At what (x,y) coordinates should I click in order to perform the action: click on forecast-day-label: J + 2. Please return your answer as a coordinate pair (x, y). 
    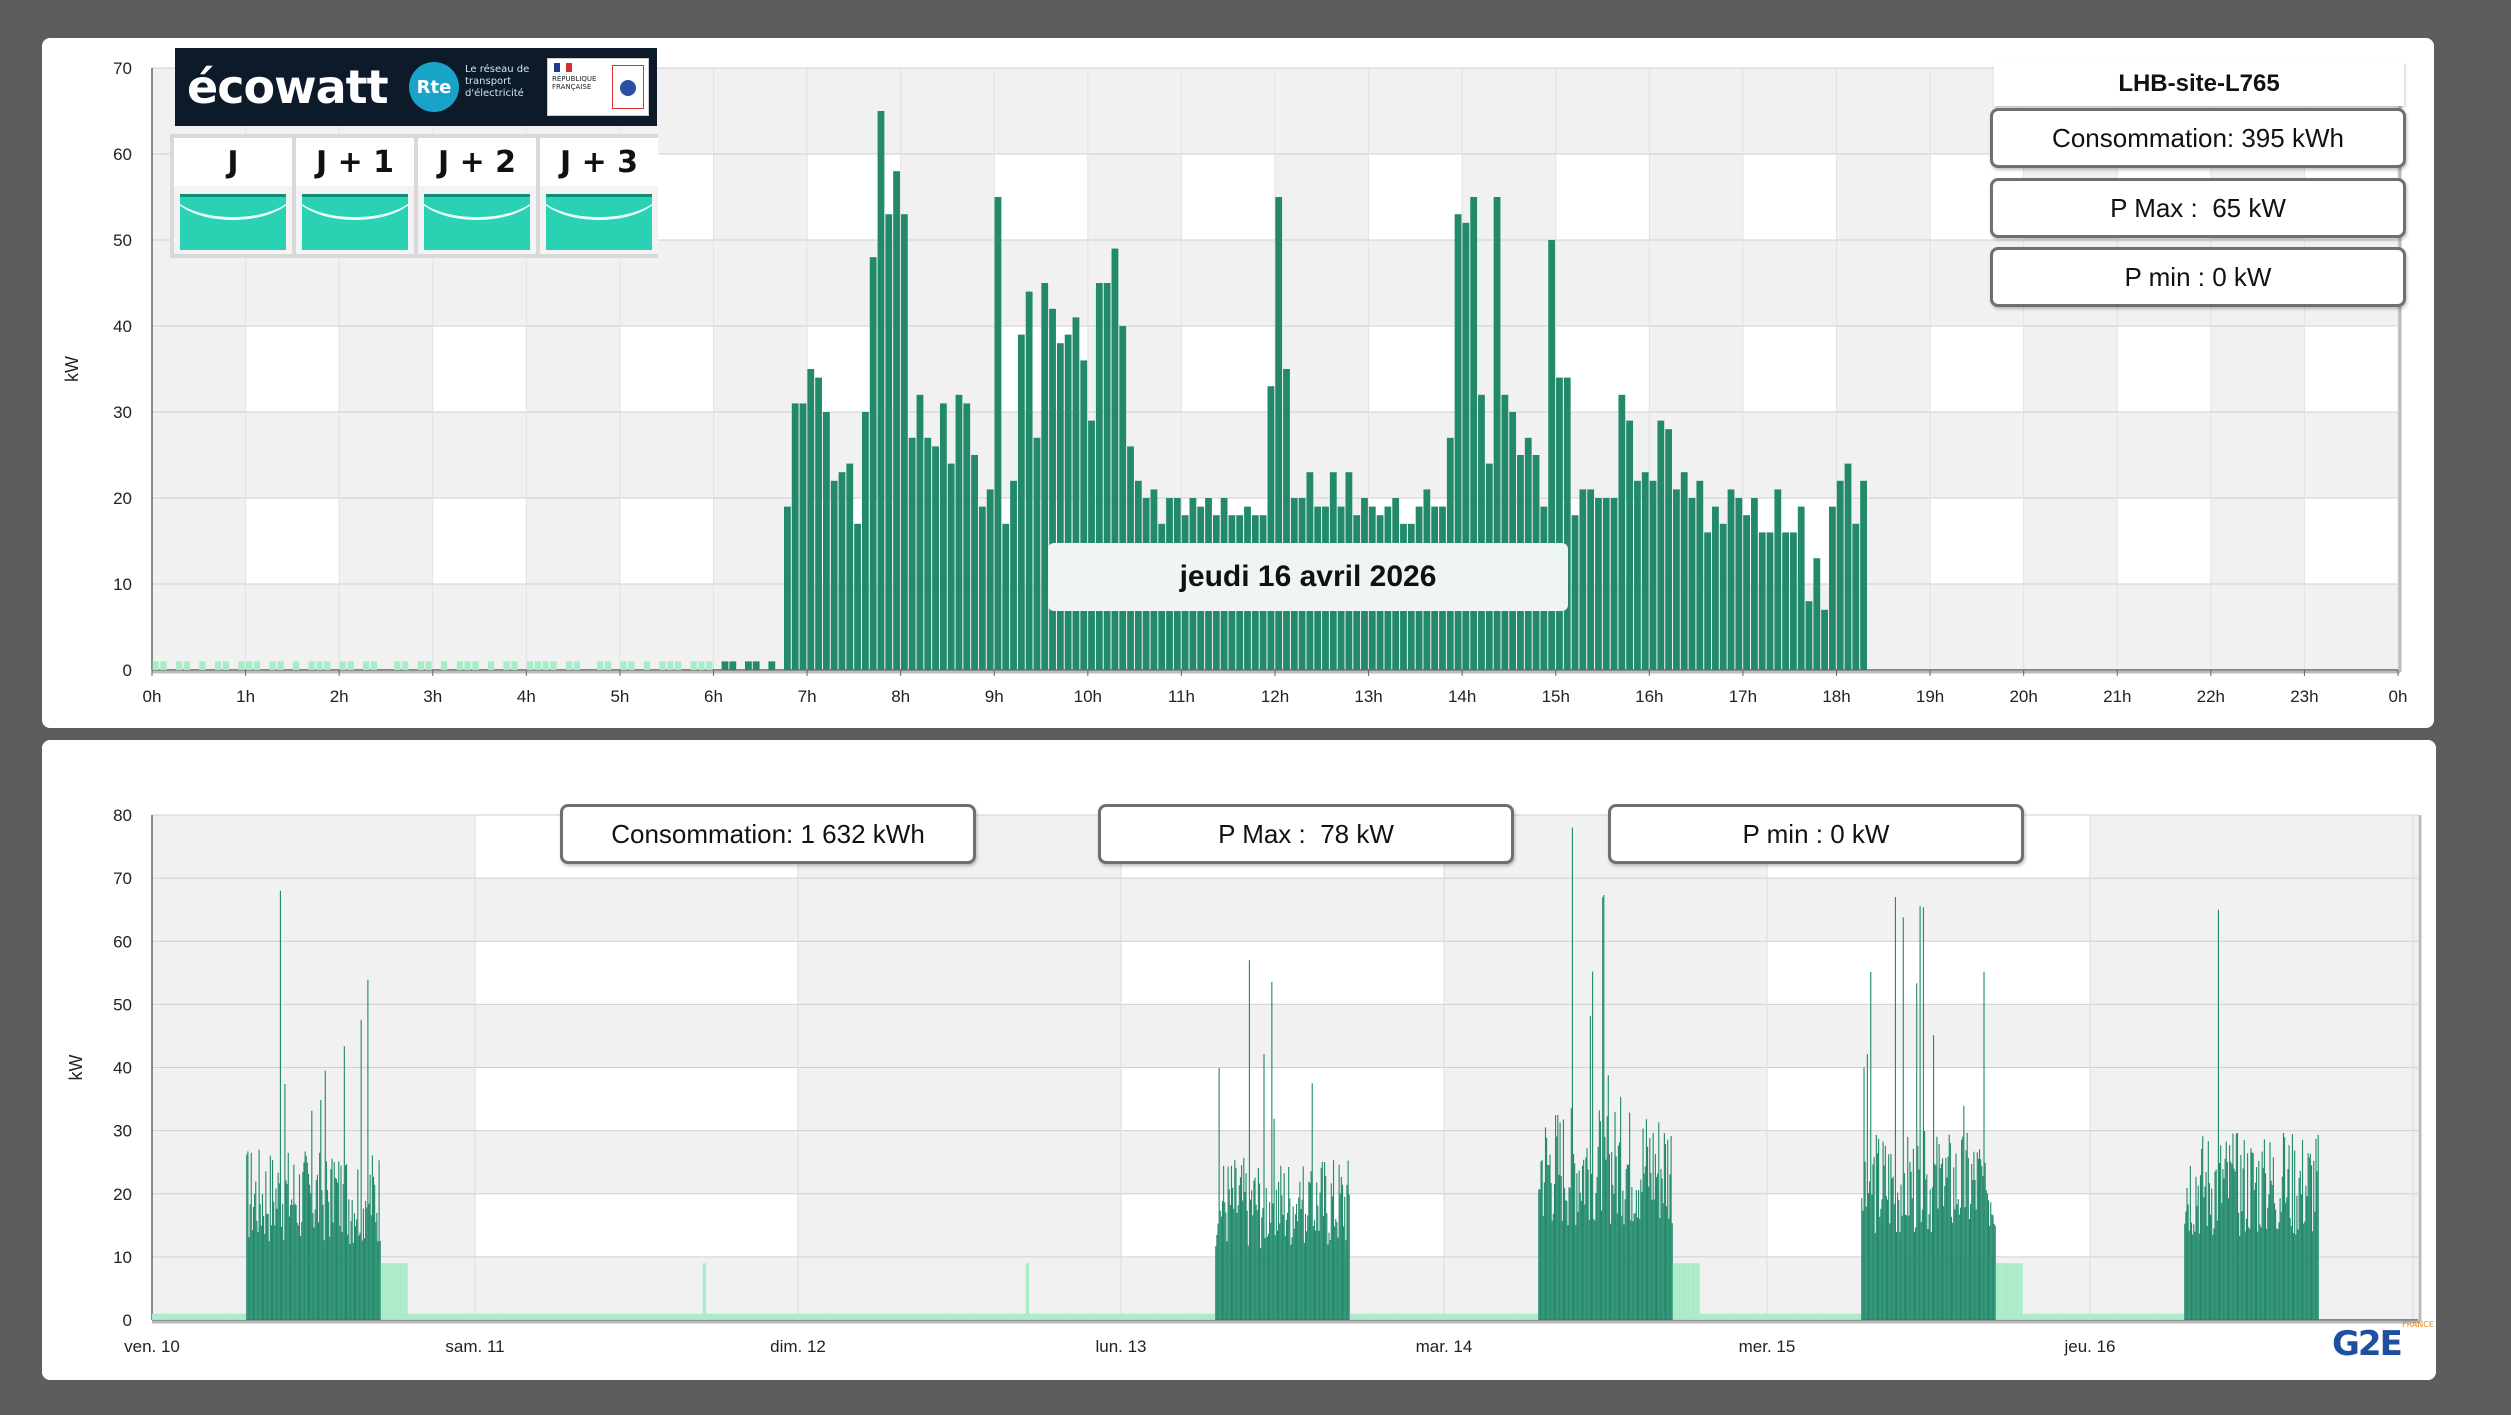
    Looking at the image, I should click on (477, 162).